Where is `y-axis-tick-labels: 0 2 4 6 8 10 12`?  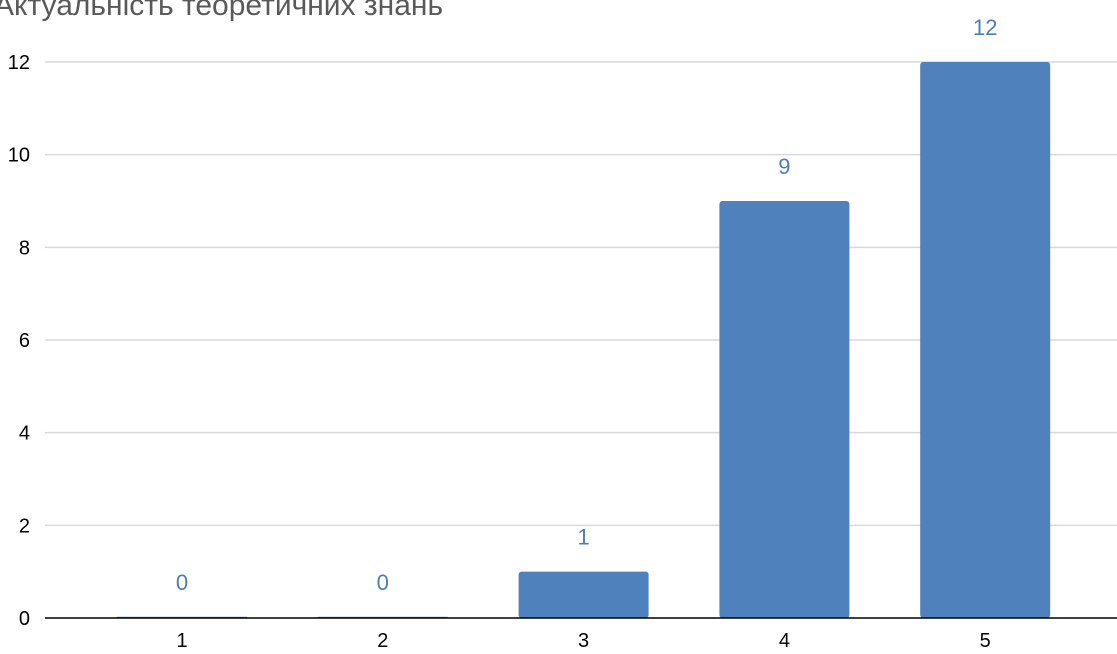 y-axis-tick-labels: 0 2 4 6 8 10 12 is located at coordinates (19, 341).